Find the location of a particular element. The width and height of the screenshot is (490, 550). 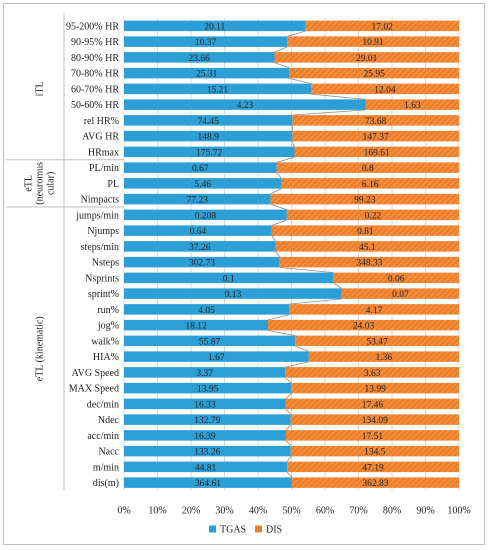

value-label-tgas: 4.05 is located at coordinates (206, 311).